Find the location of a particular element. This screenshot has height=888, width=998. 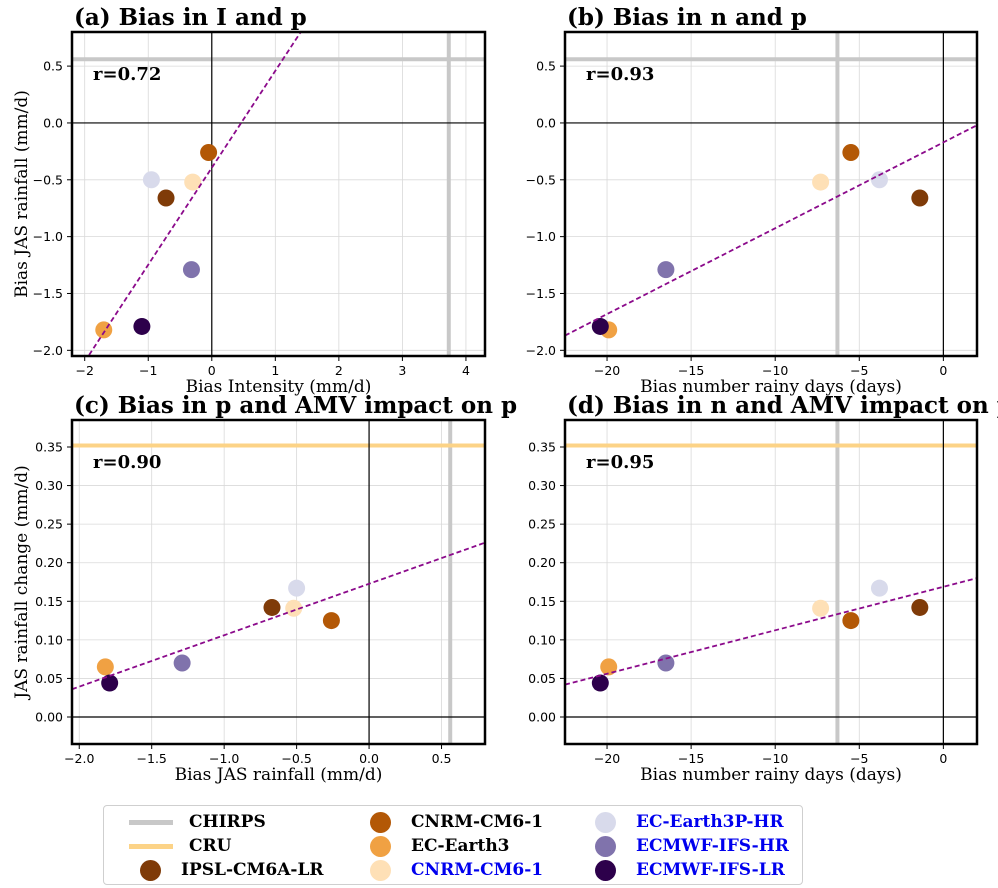

y-tick-label: −0.5 is located at coordinates (48, 179).